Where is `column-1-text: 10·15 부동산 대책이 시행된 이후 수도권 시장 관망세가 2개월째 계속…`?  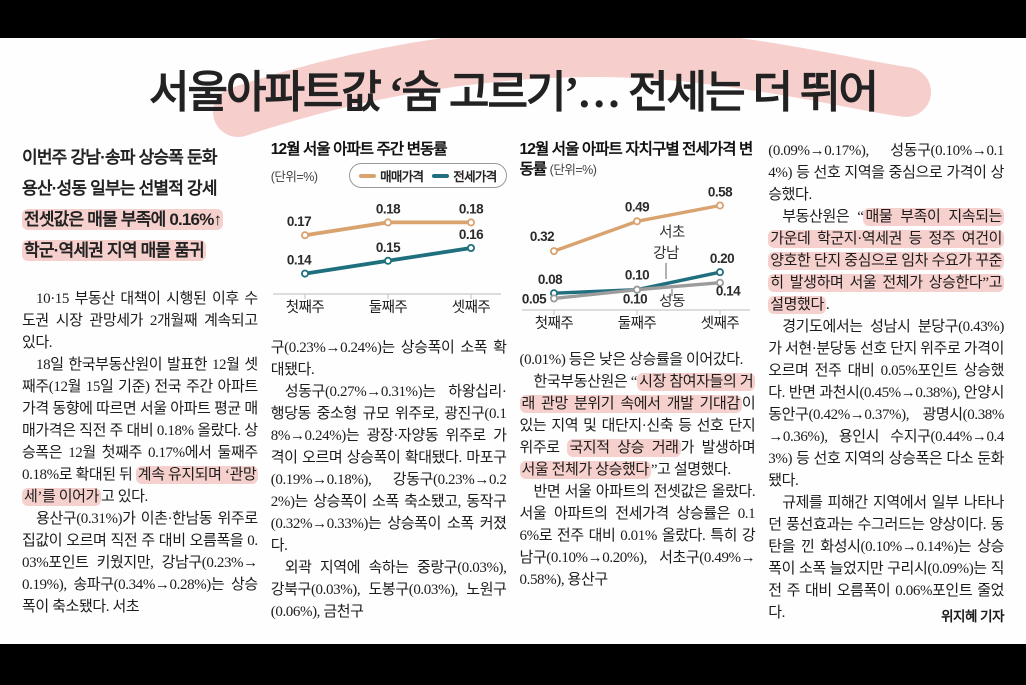
column-1-text: 10·15 부동산 대책이 시행된 이후 수도권 시장 관망세가 2개월째 계속… is located at coordinates (140, 453).